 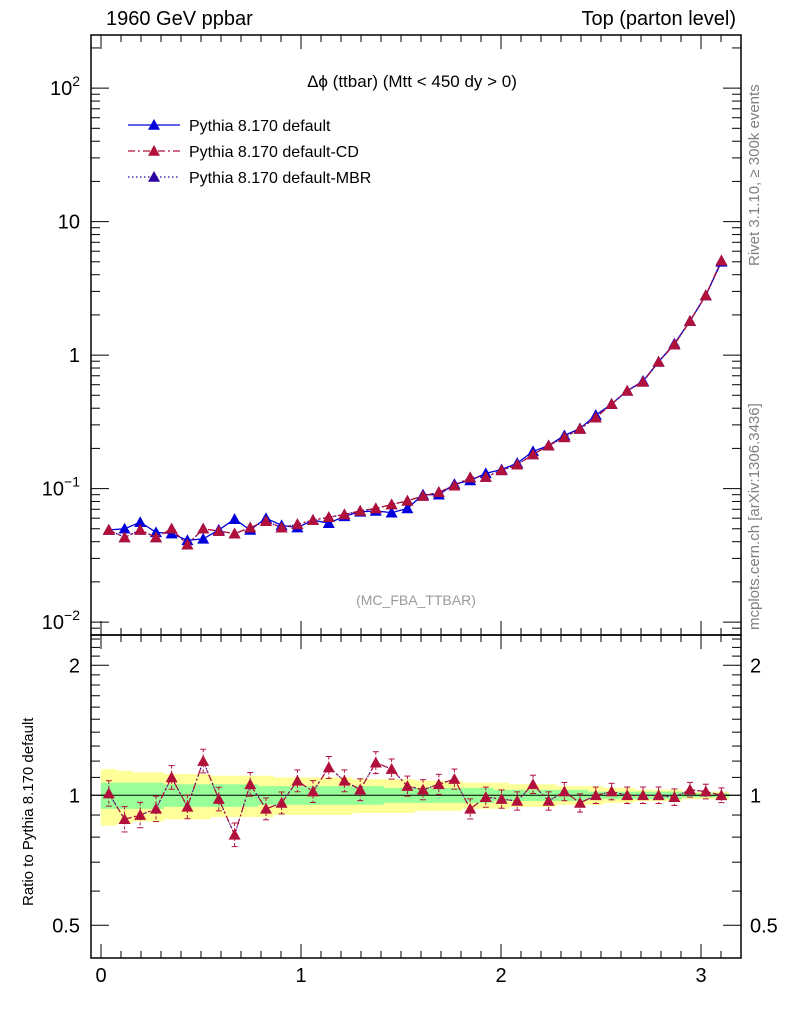 I want to click on x-tick-label: 3, so click(x=700, y=976).